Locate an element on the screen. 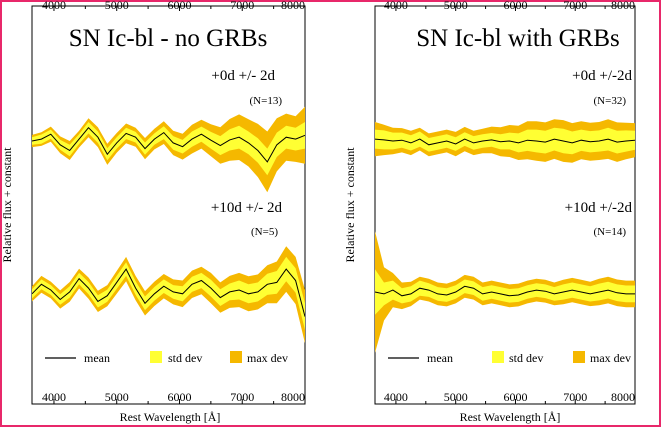 Image resolution: width=661 pixels, height=427 pixels. group-n-label-0: (N=32) is located at coordinates (610, 101).